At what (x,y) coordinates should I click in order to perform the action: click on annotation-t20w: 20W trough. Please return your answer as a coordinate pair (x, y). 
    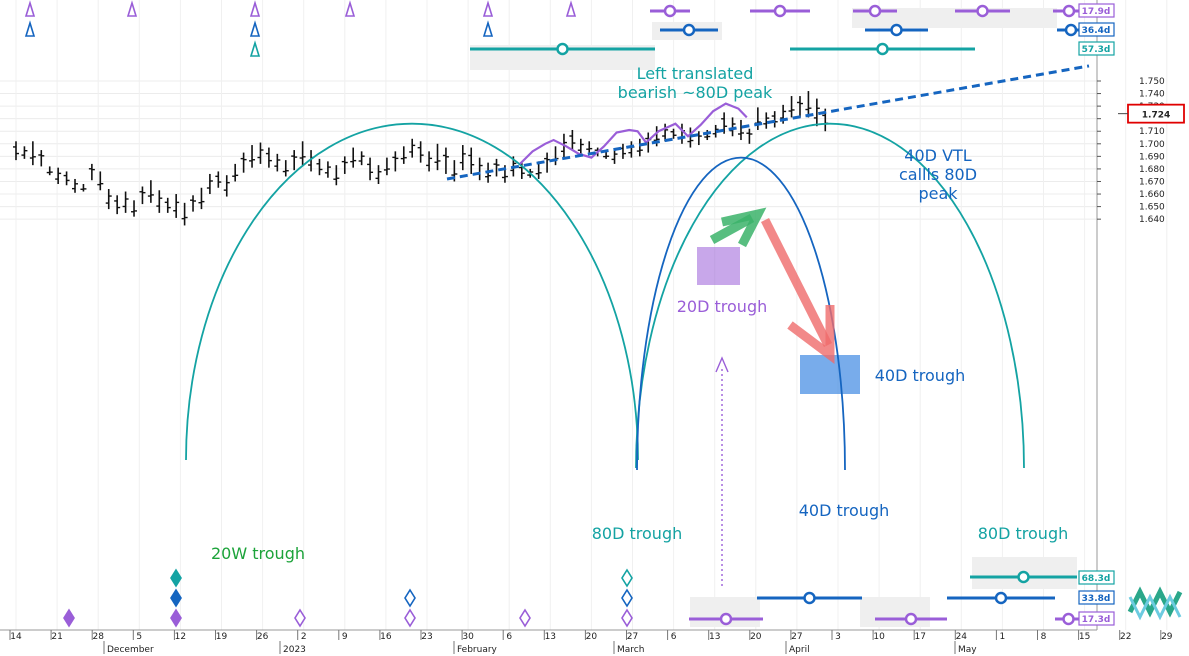
    Looking at the image, I should click on (258, 553).